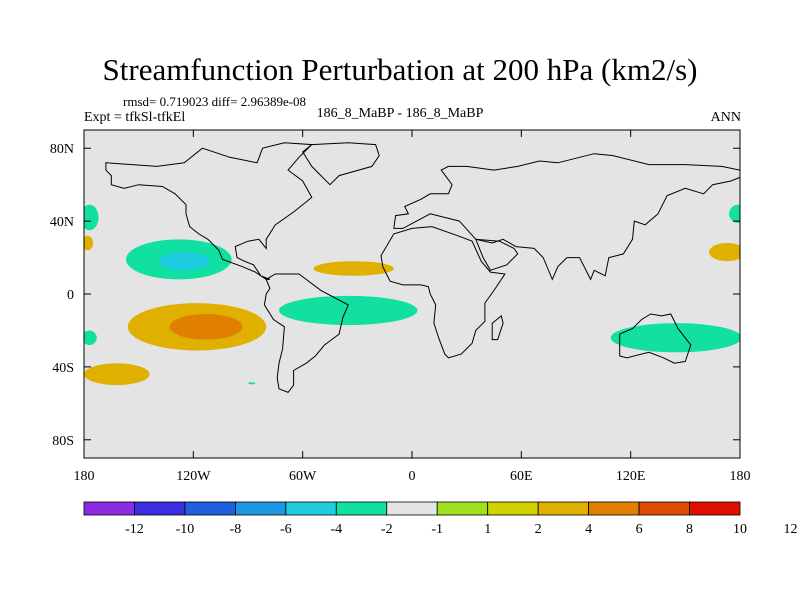 The width and height of the screenshot is (800, 600). Describe the element at coordinates (341, 164) in the screenshot. I see `coastline-greenland` at that location.